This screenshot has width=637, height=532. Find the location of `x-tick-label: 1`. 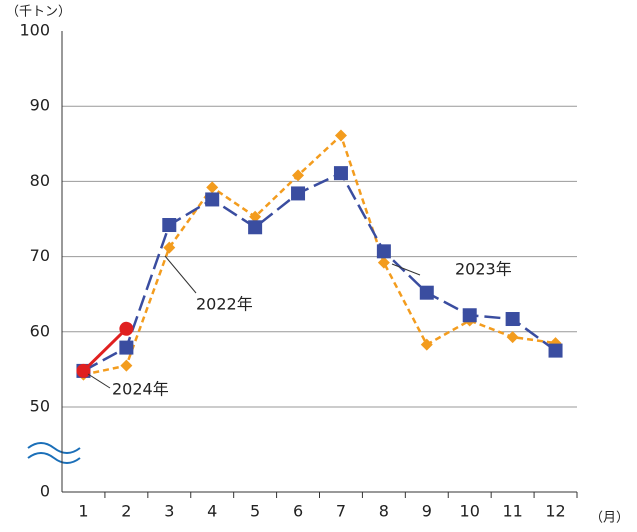

x-tick-label: 1 is located at coordinates (83, 511).